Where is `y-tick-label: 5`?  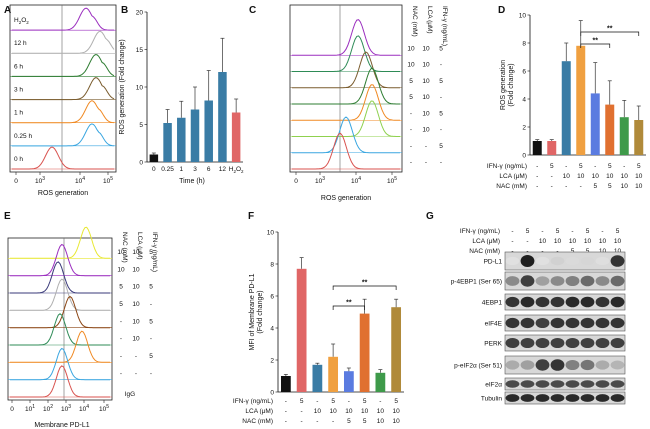 y-tick-label: 5 is located at coordinates (141, 125).